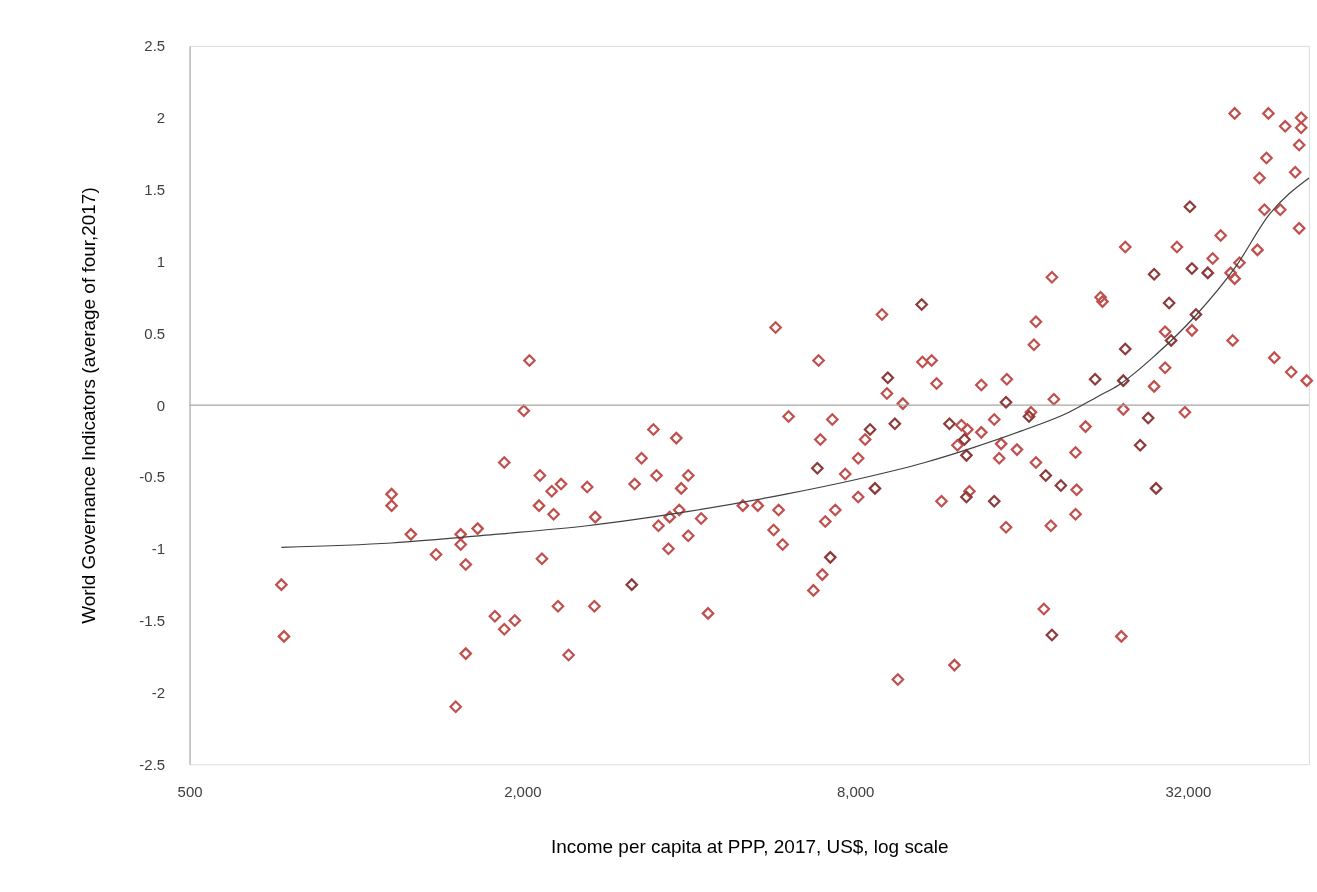 This screenshot has width=1317, height=892. I want to click on y-tick-label: 2.5, so click(155, 46).